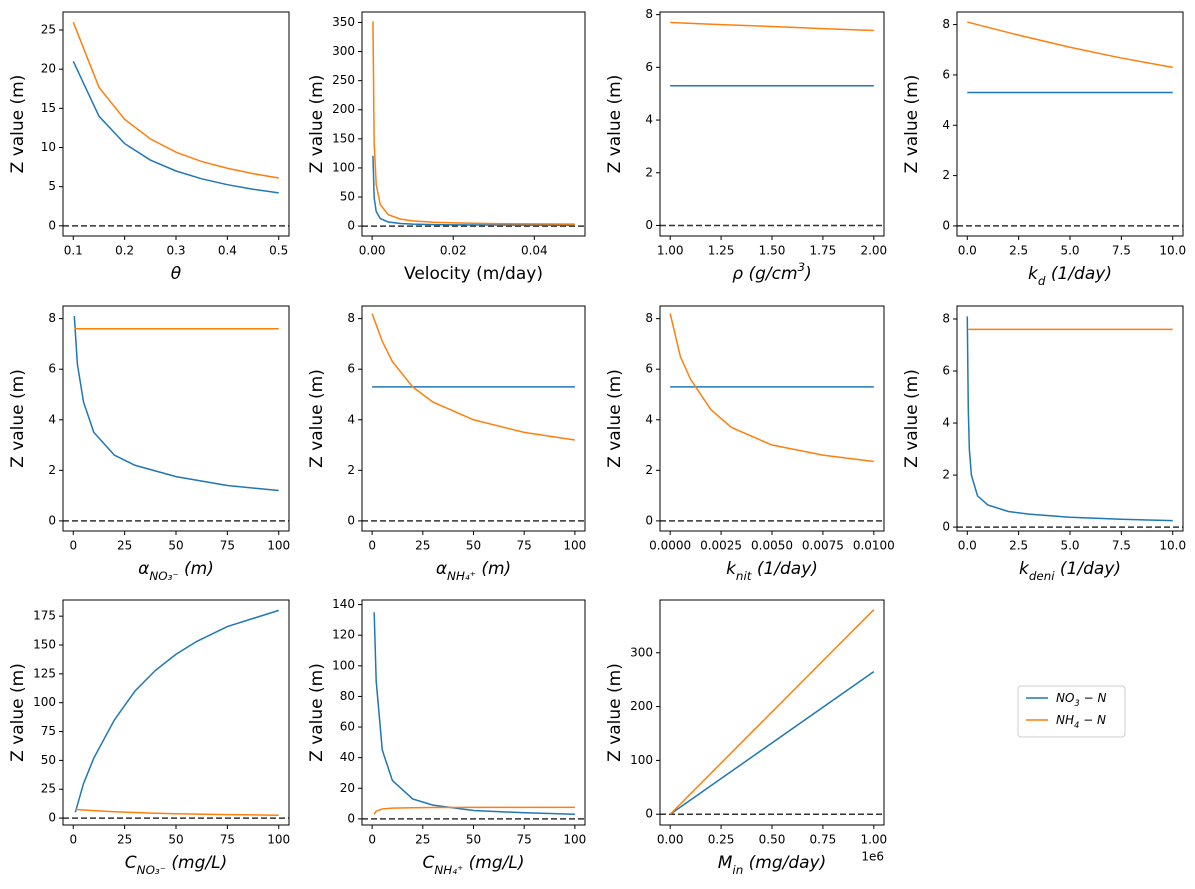 This screenshot has height=889, width=1195. I want to click on y-tick-label: 60, so click(347, 727).